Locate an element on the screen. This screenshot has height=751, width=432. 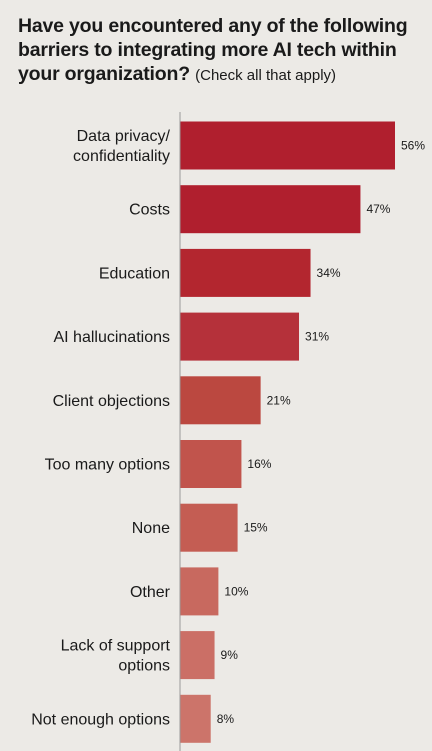
category-label: confidentiality is located at coordinates (121, 156).